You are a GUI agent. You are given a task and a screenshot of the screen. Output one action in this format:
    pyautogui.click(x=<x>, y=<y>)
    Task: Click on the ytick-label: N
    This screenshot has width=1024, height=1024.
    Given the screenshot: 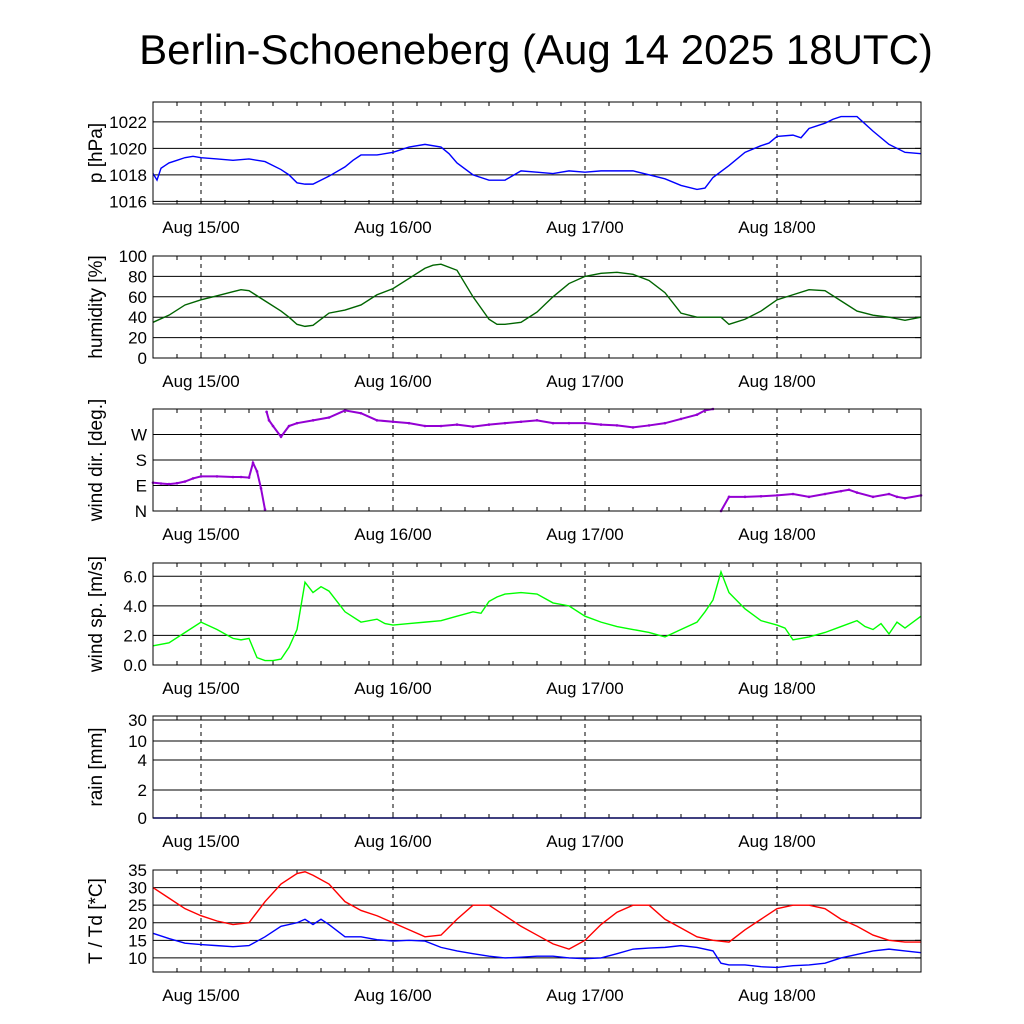 What is the action you would take?
    pyautogui.click(x=141, y=511)
    